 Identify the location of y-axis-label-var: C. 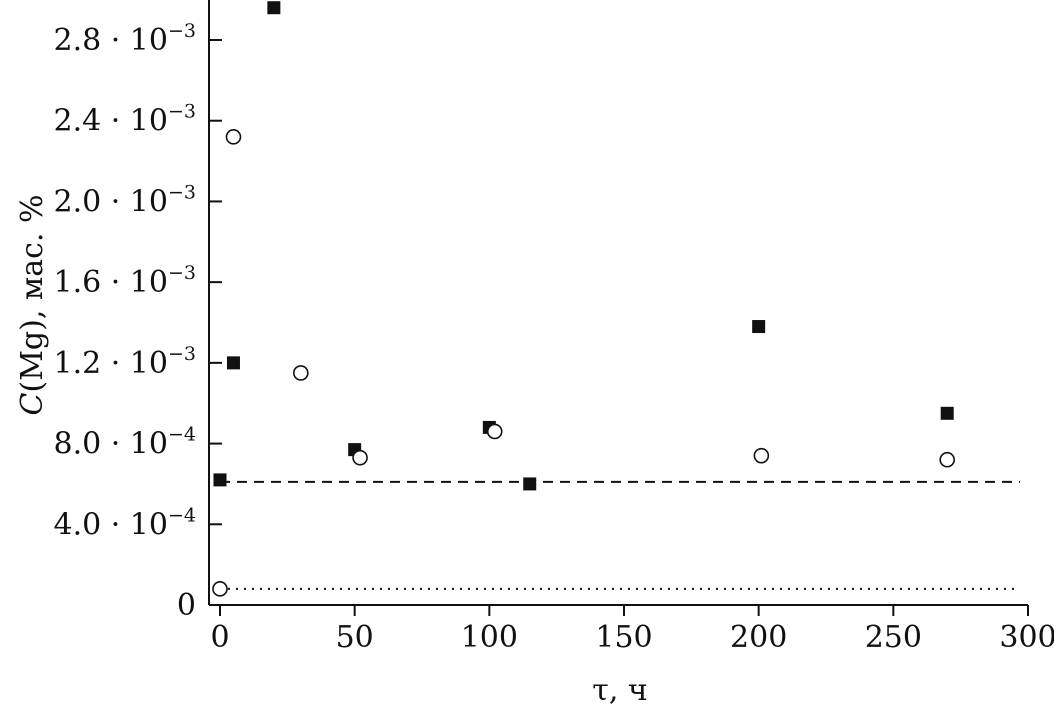
(32, 403).